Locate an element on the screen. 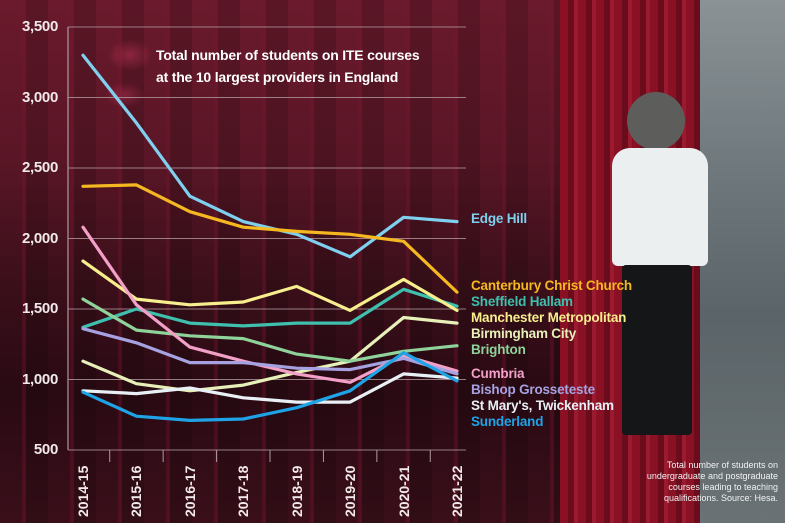 This screenshot has width=785, height=523. legend-label-sunderland: Sunderland is located at coordinates (507, 421).